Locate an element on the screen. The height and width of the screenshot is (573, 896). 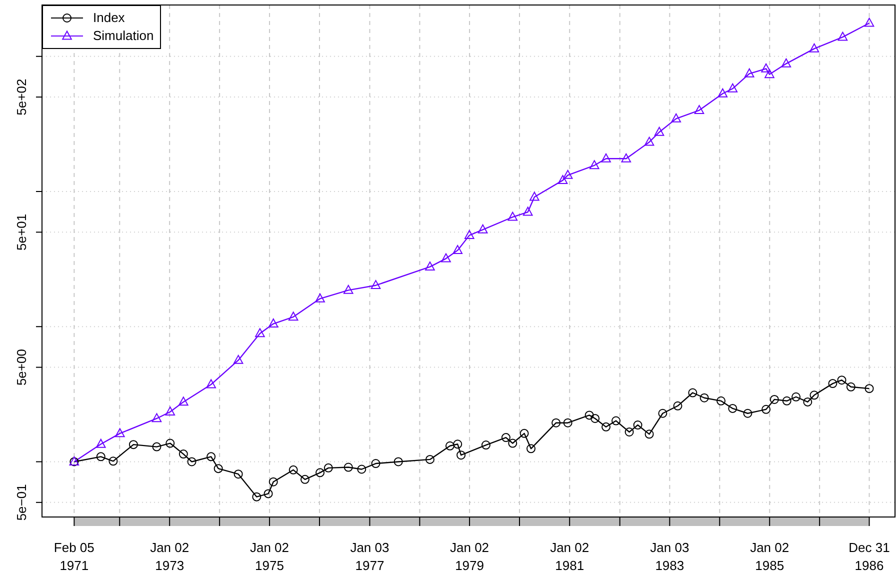
x-tick-label: Jan 03 1977 is located at coordinates (370, 556).